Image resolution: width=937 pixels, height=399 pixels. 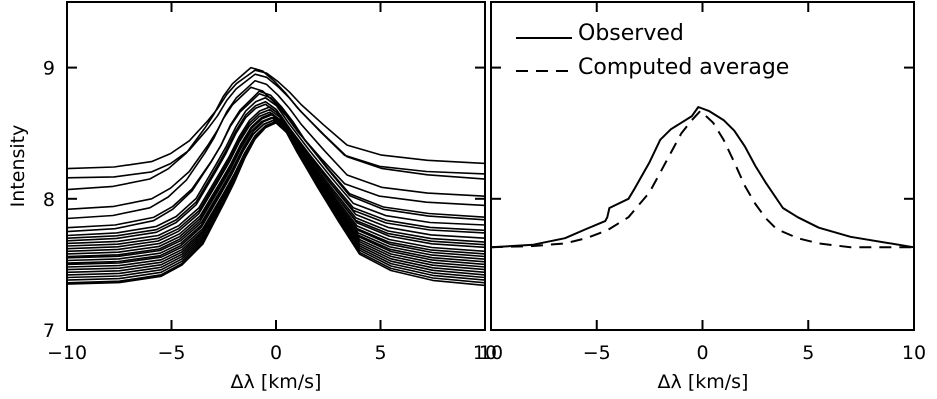 What do you see at coordinates (485, 353) in the screenshot?
I see `left-x-tick-label: 10` at bounding box center [485, 353].